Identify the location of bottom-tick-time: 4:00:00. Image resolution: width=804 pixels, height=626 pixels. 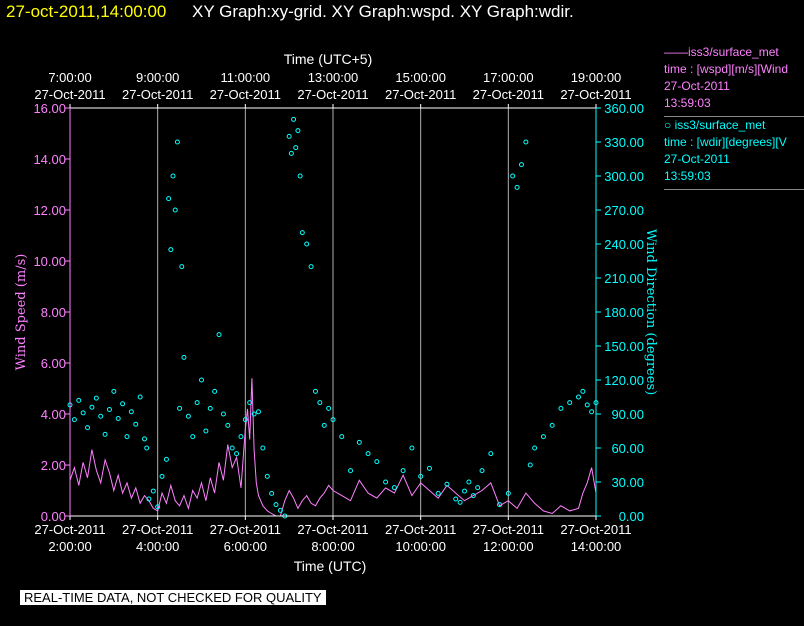
(157, 546).